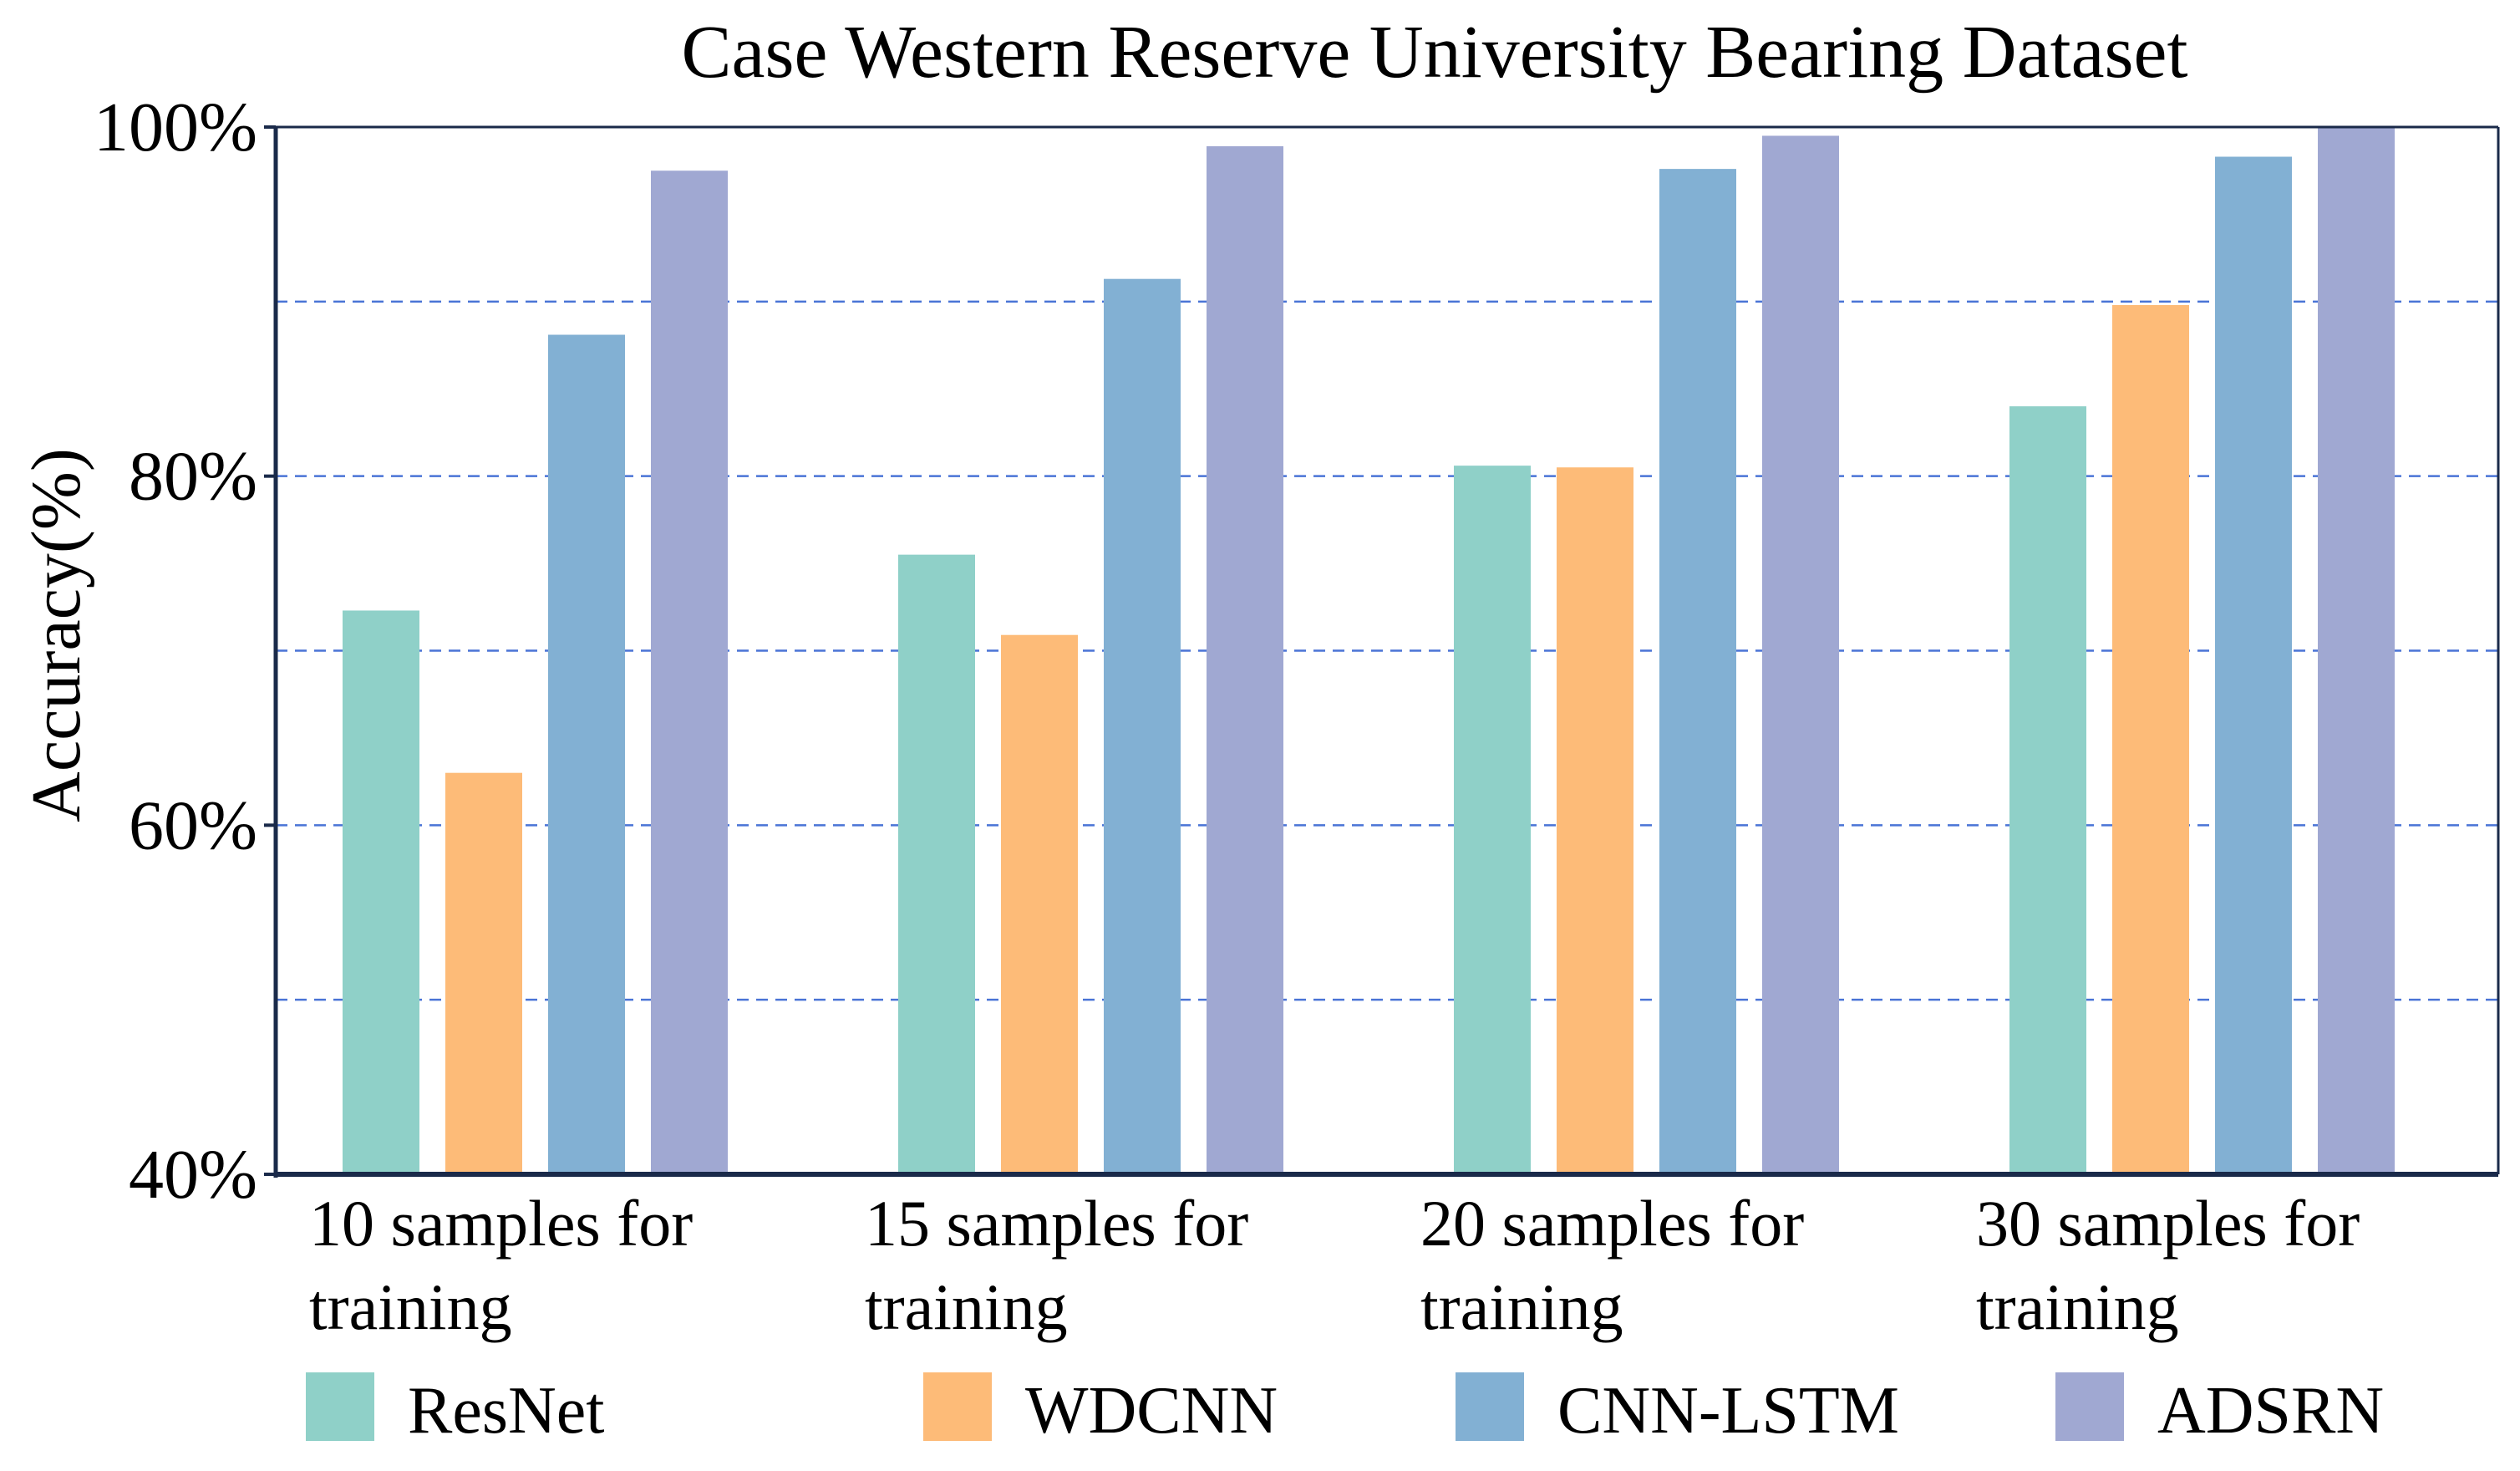  What do you see at coordinates (1728, 1411) in the screenshot?
I see `legend-label-cnn-lstm: CNN-LSTM` at bounding box center [1728, 1411].